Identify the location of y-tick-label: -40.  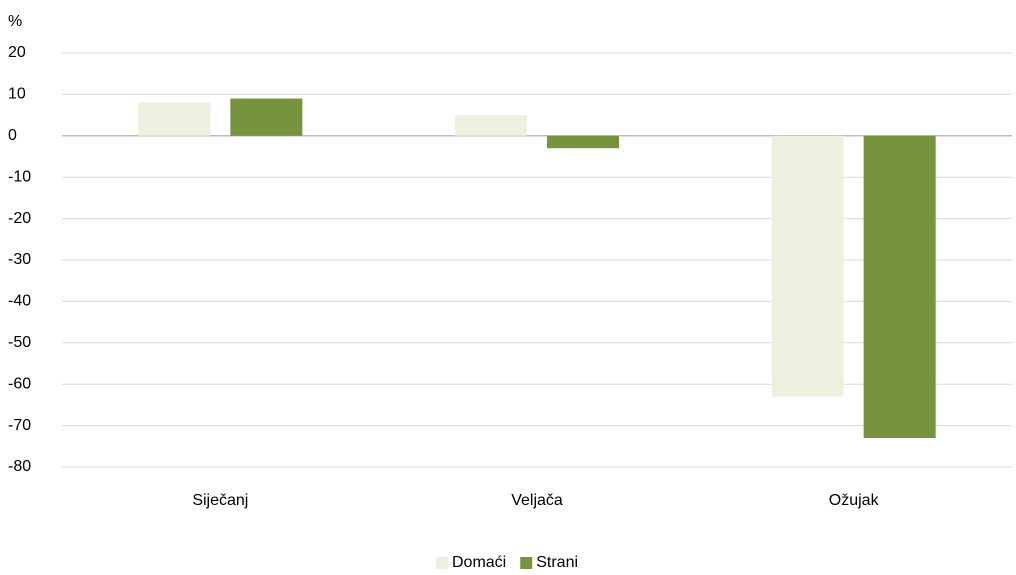
(19, 301).